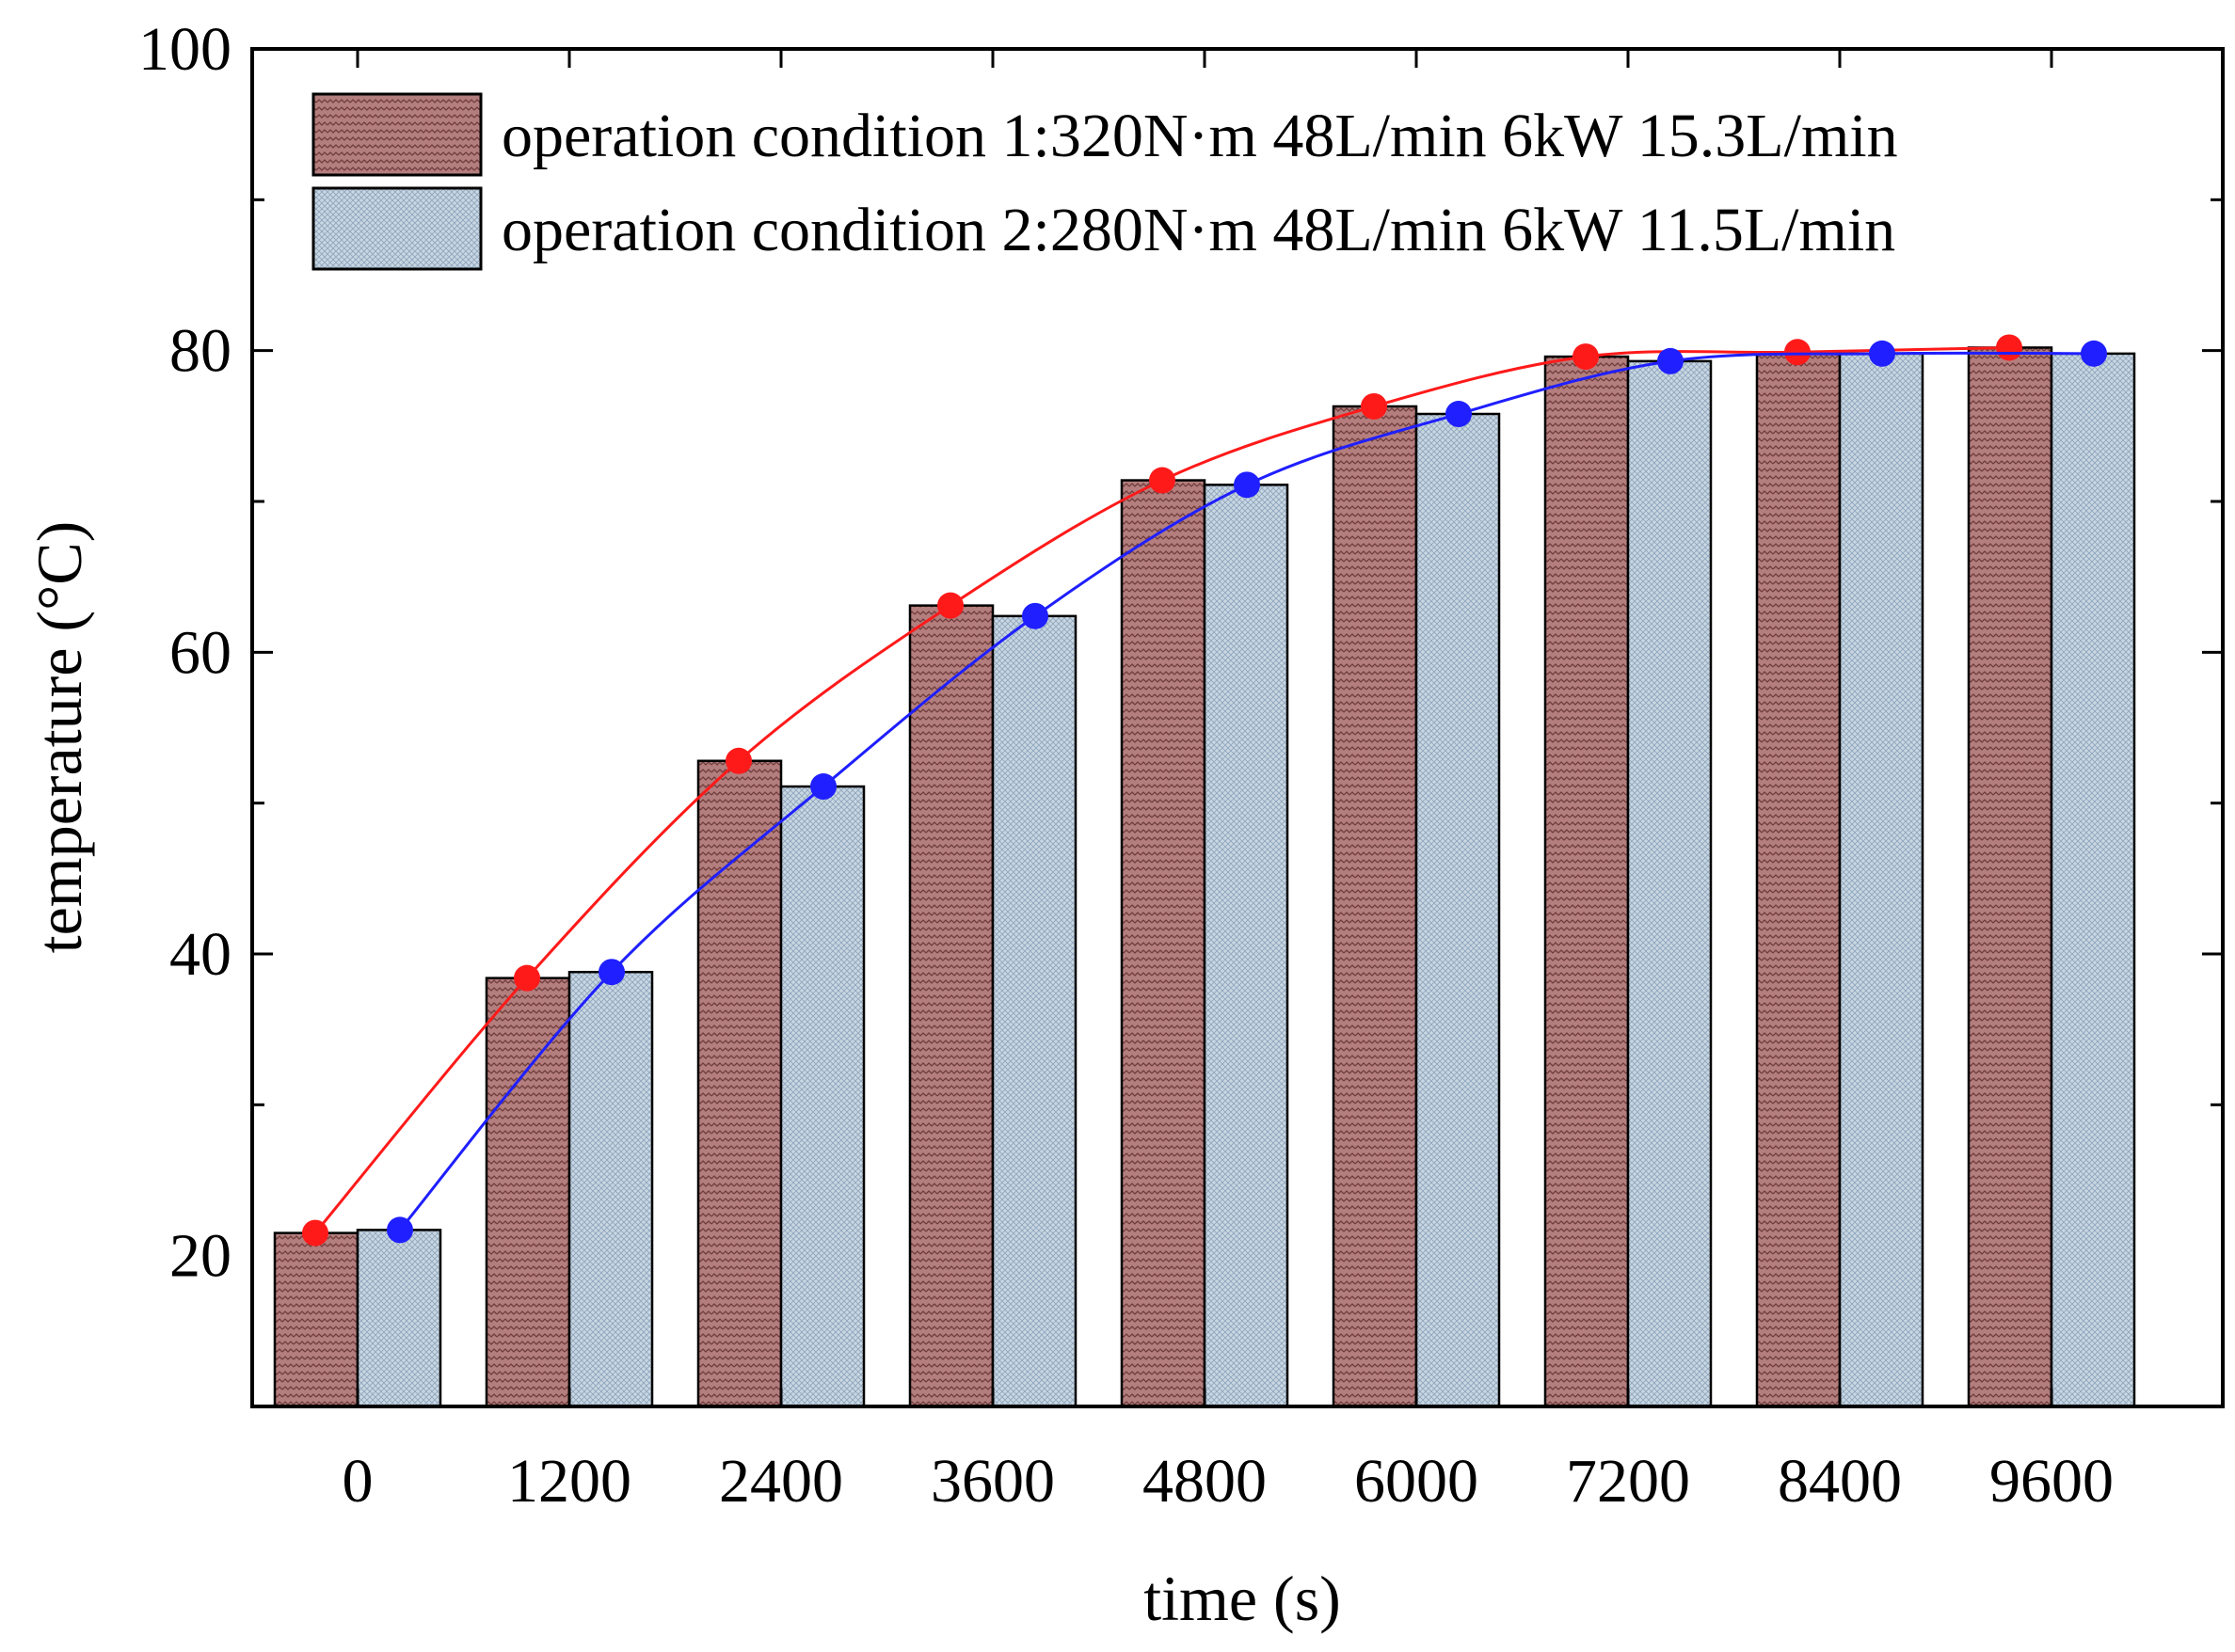  Describe the element at coordinates (397, 134) in the screenshot. I see `legend-swatch-series1` at that location.